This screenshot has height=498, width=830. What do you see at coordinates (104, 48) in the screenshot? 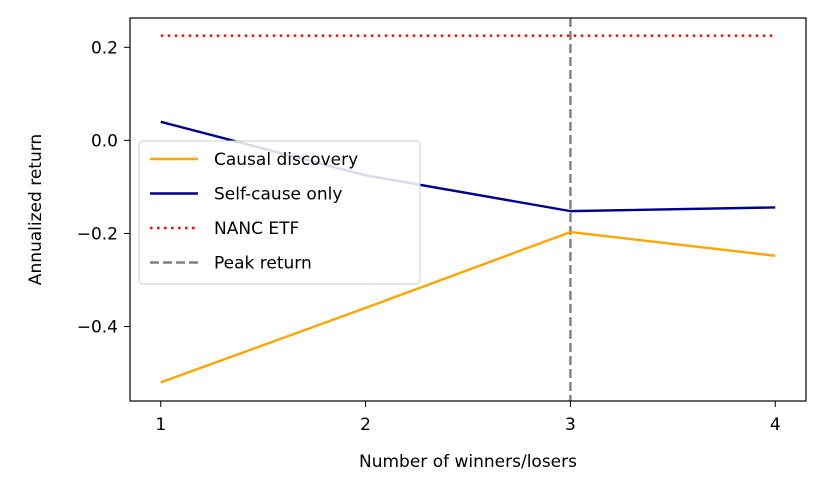
I see `y-tick-label-0: 0.2` at bounding box center [104, 48].